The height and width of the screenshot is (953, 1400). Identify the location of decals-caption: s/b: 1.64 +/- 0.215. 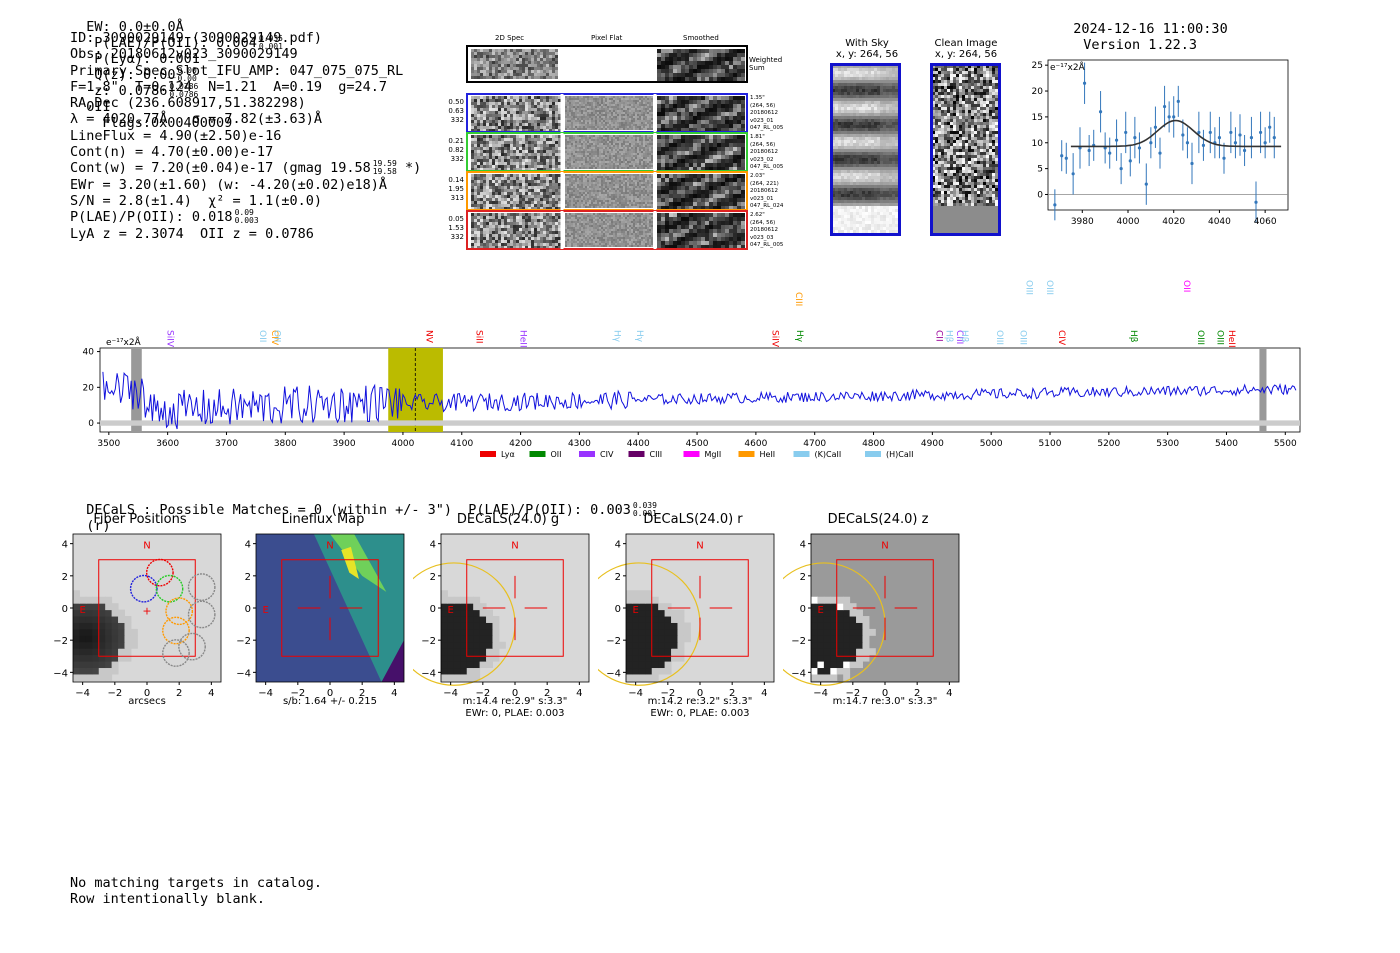
(330, 702).